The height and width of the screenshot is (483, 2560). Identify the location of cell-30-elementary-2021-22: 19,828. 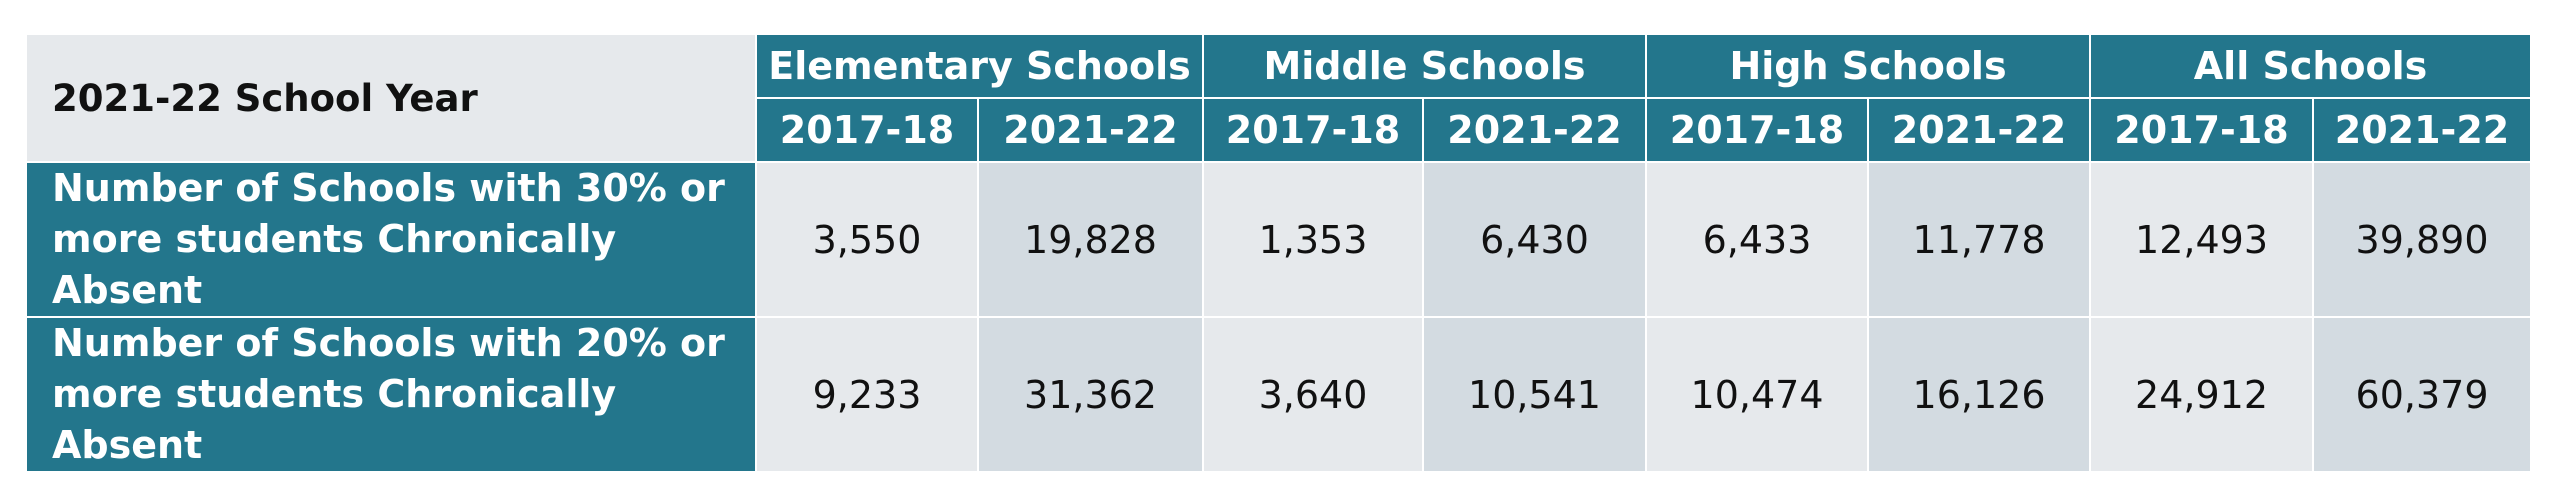
(1090, 239).